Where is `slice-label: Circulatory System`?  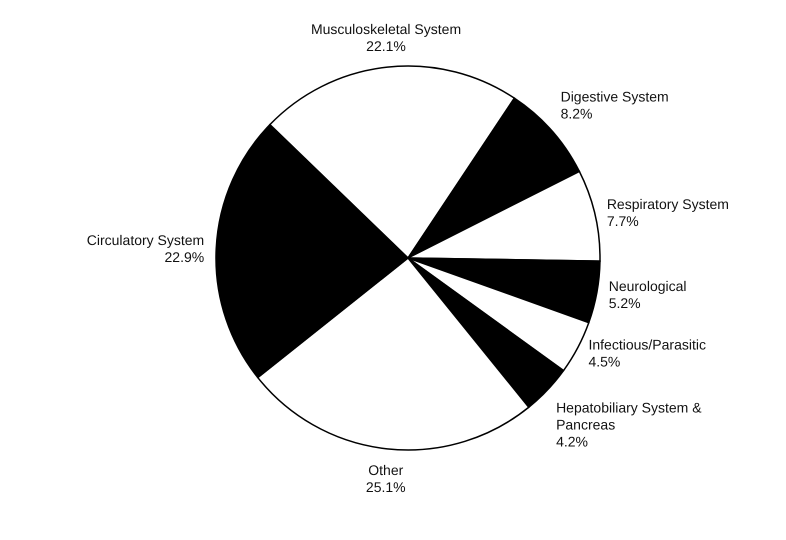
slice-label: Circulatory System is located at coordinates (145, 240).